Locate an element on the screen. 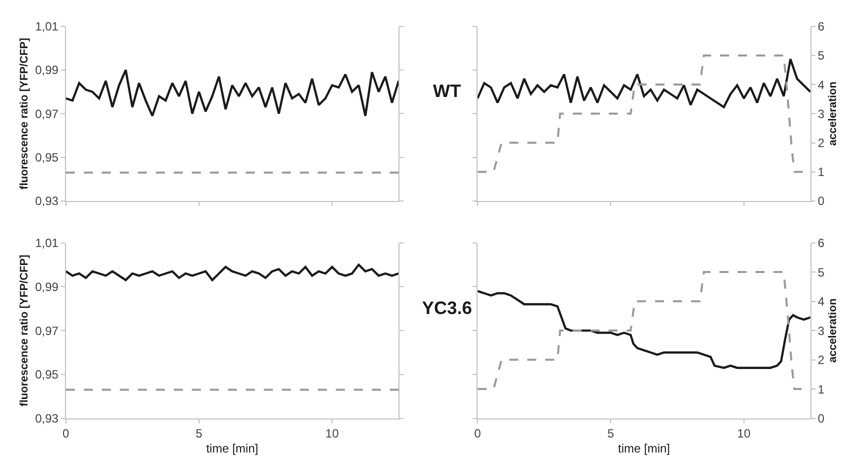 This screenshot has height=464, width=852. text: YC3.6 is located at coordinates (447, 308).